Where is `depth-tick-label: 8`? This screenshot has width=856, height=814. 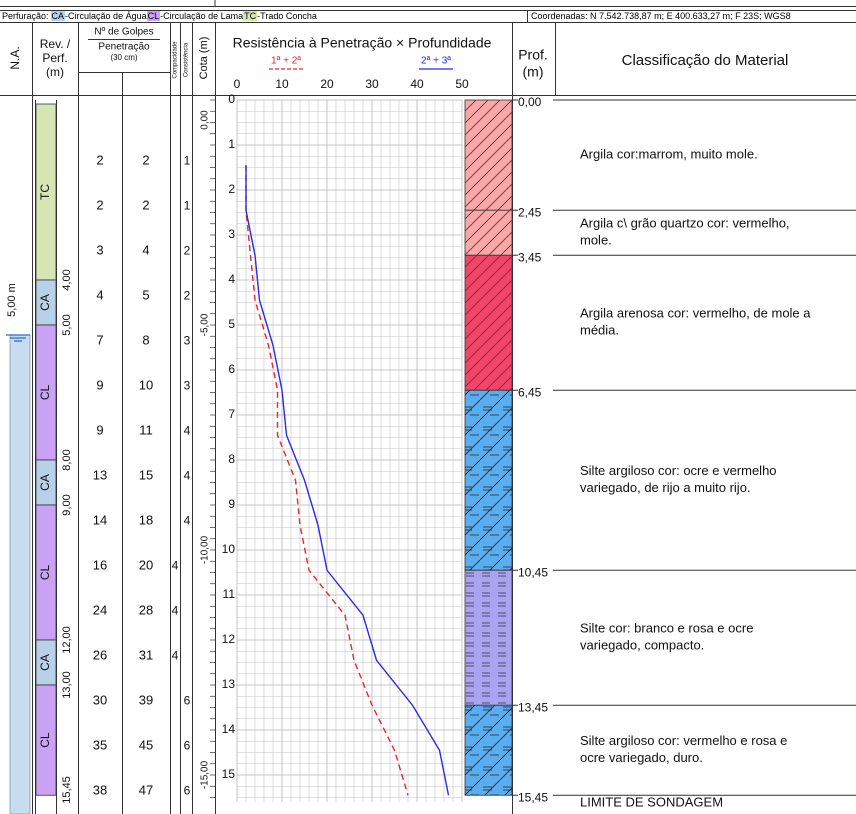
depth-tick-label: 8 is located at coordinates (231, 459).